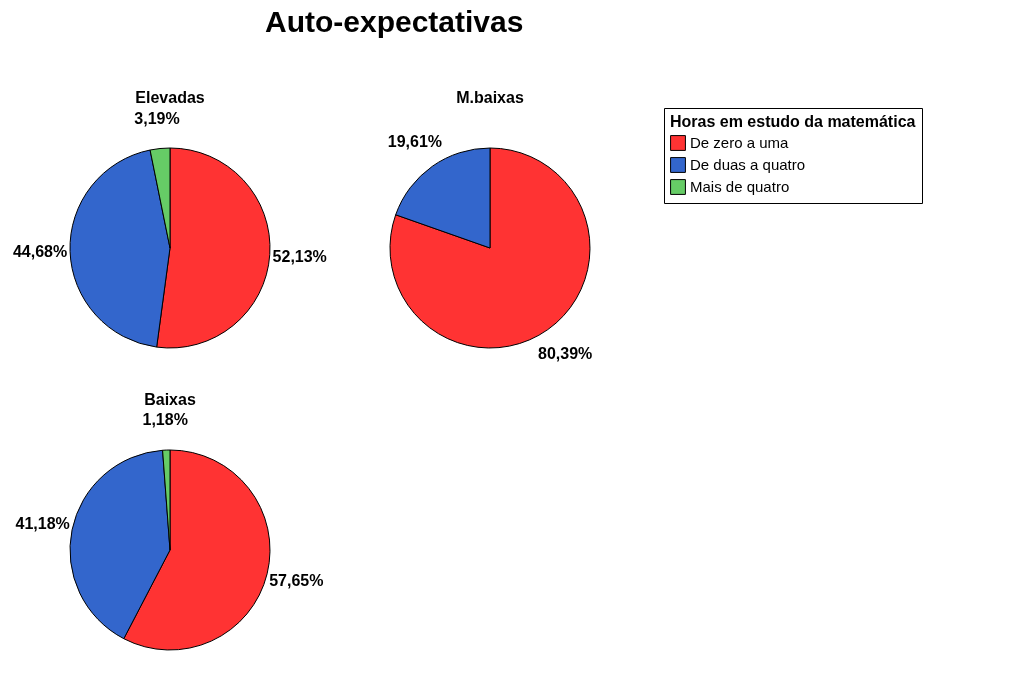 This screenshot has height=691, width=1024. Describe the element at coordinates (490, 97) in the screenshot. I see `slice-label: M.baixas` at that location.